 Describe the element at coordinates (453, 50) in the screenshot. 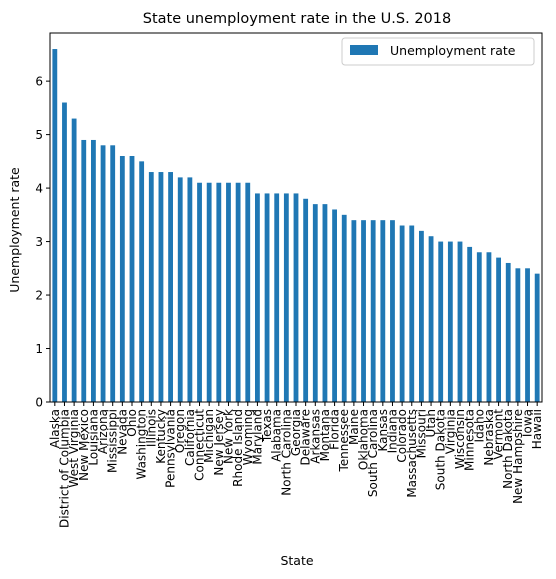

I see `legend-label: Unemployment rate` at that location.